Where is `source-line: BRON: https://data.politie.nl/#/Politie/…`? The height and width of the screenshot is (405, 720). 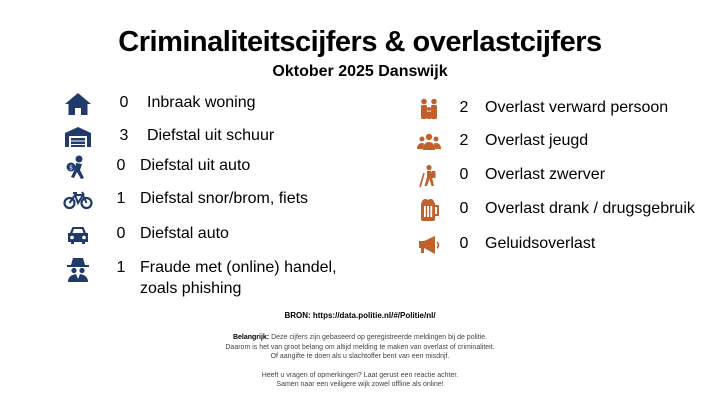 source-line: BRON: https://data.politie.nl/#/Politie/… is located at coordinates (360, 315).